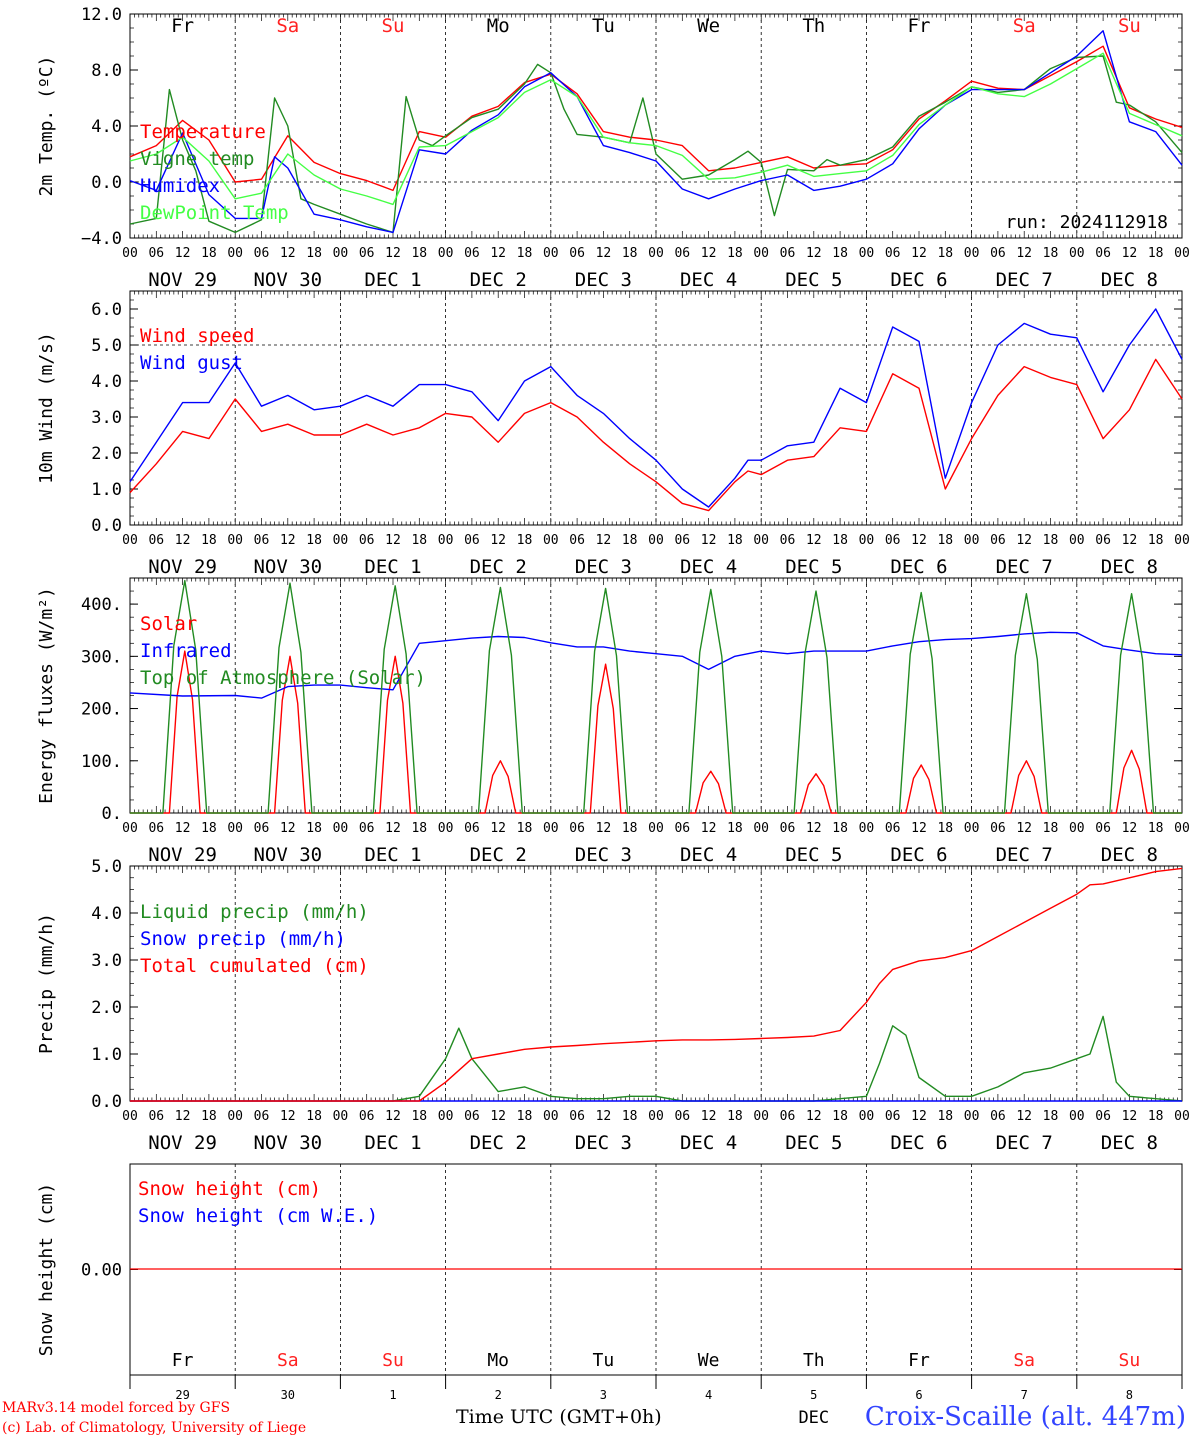  Describe the element at coordinates (708, 26) in the screenshot. I see `day-name: We` at that location.